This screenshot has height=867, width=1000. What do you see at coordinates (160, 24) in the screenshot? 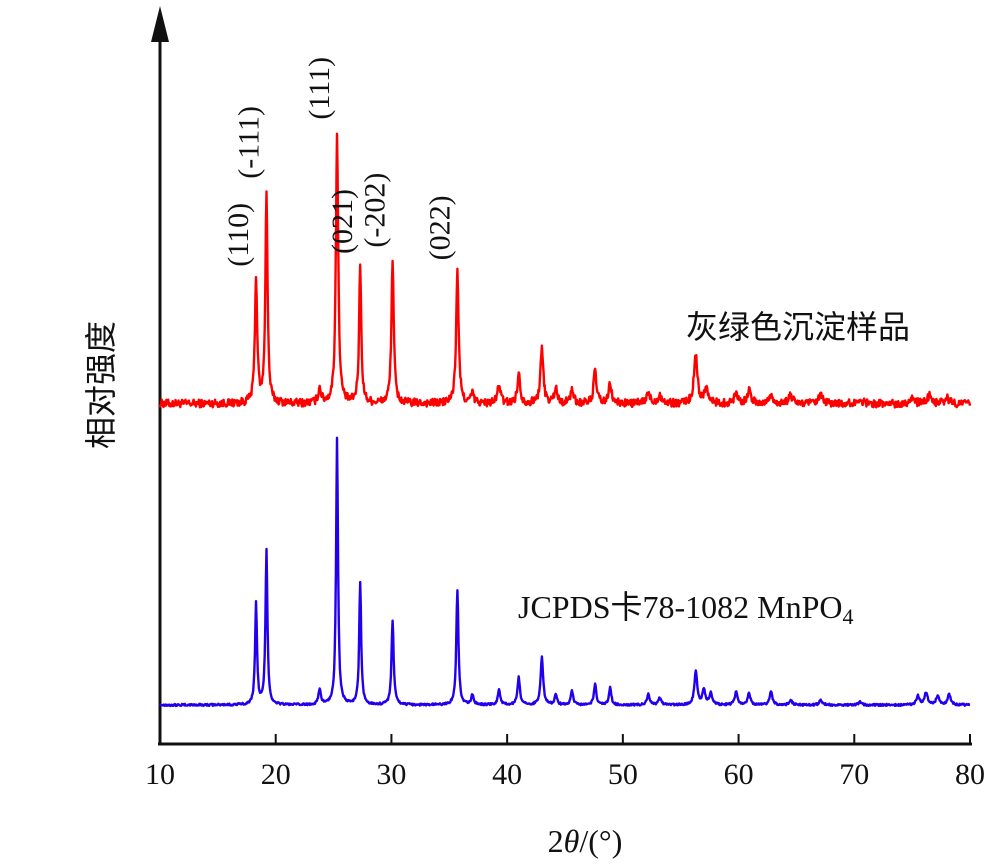
I see `y-axis-arrow-icon` at bounding box center [160, 24].